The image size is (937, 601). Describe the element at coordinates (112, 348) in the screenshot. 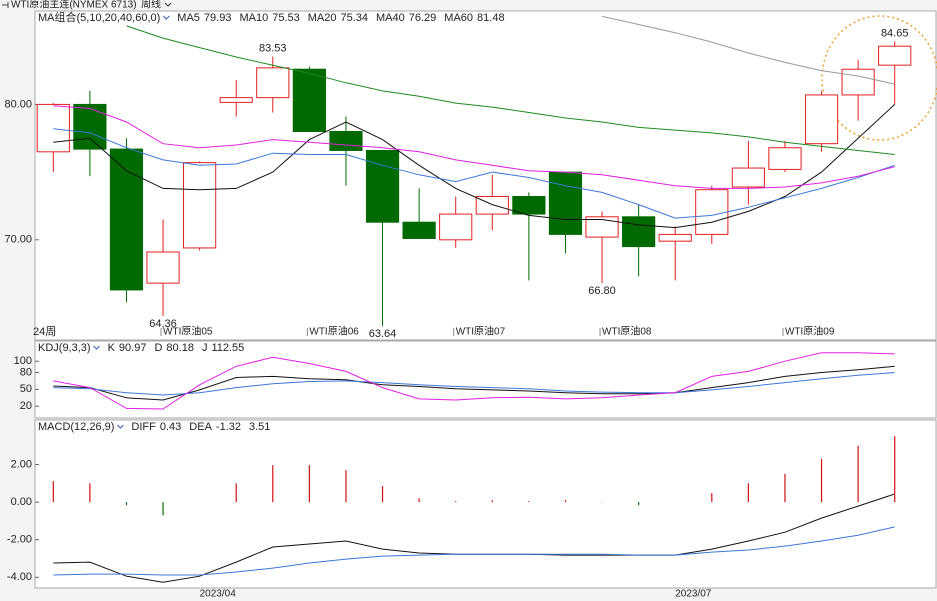

I see `legend-name: K` at that location.